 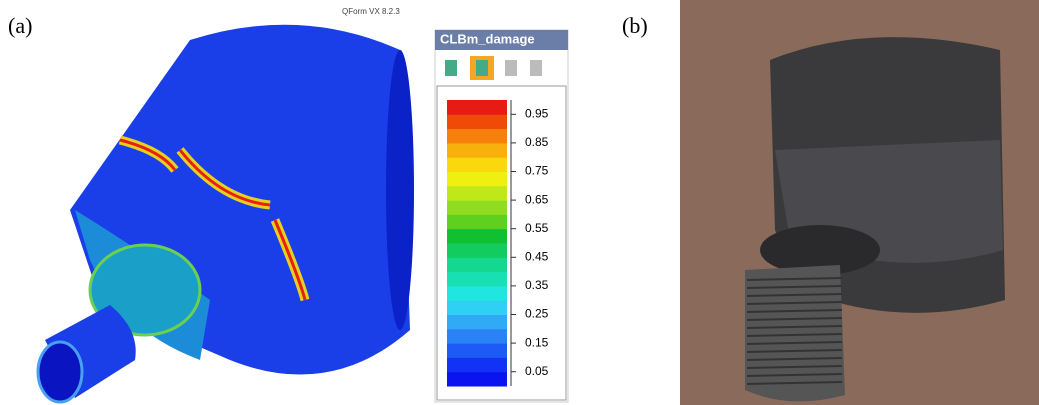 What do you see at coordinates (537, 314) in the screenshot?
I see `tick-label: 0.25` at bounding box center [537, 314].